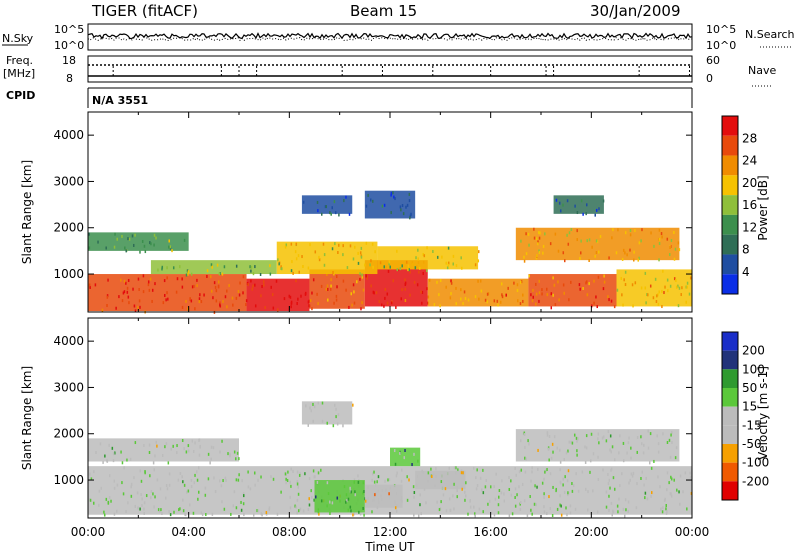 This screenshot has width=800, height=558. What do you see at coordinates (19, 73) in the screenshot?
I see `freq-units: [MHz]` at bounding box center [19, 73].